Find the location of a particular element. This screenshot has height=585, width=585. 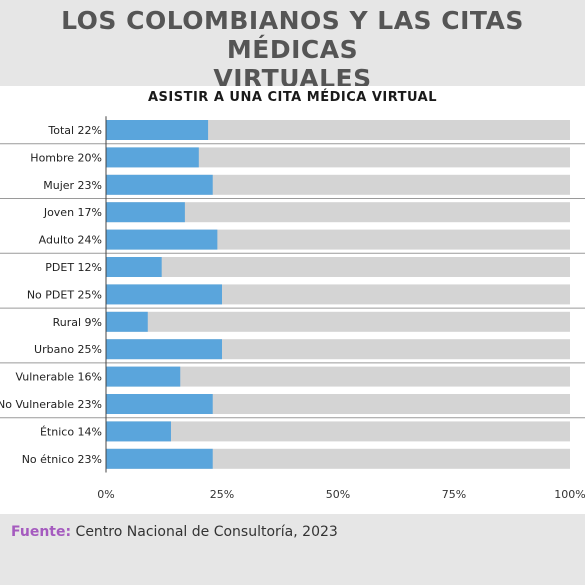

category-label: Vulnerable 16% is located at coordinates (58, 377).